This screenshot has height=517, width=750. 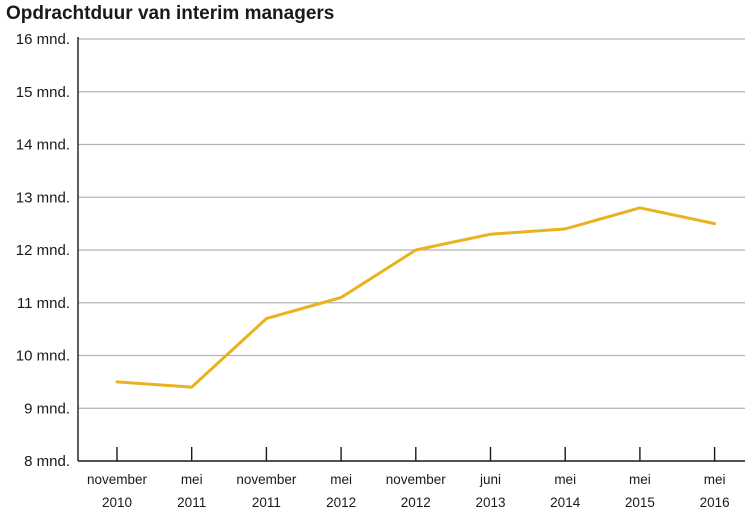 I want to click on y-tick-label: 8 mnd., so click(x=47, y=461).